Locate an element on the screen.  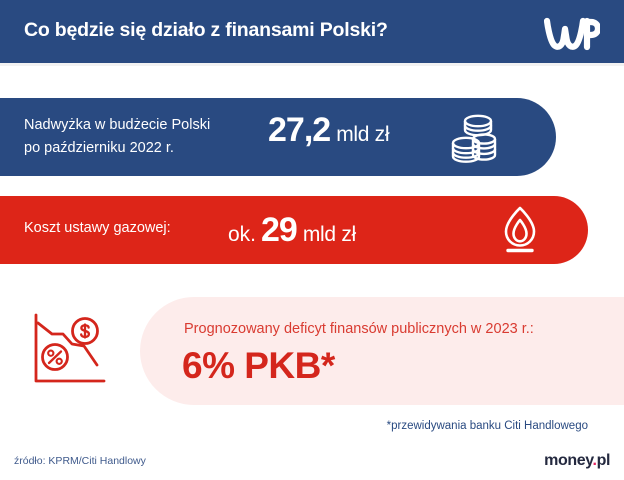
gas-flame-icon is located at coordinates (520, 230).